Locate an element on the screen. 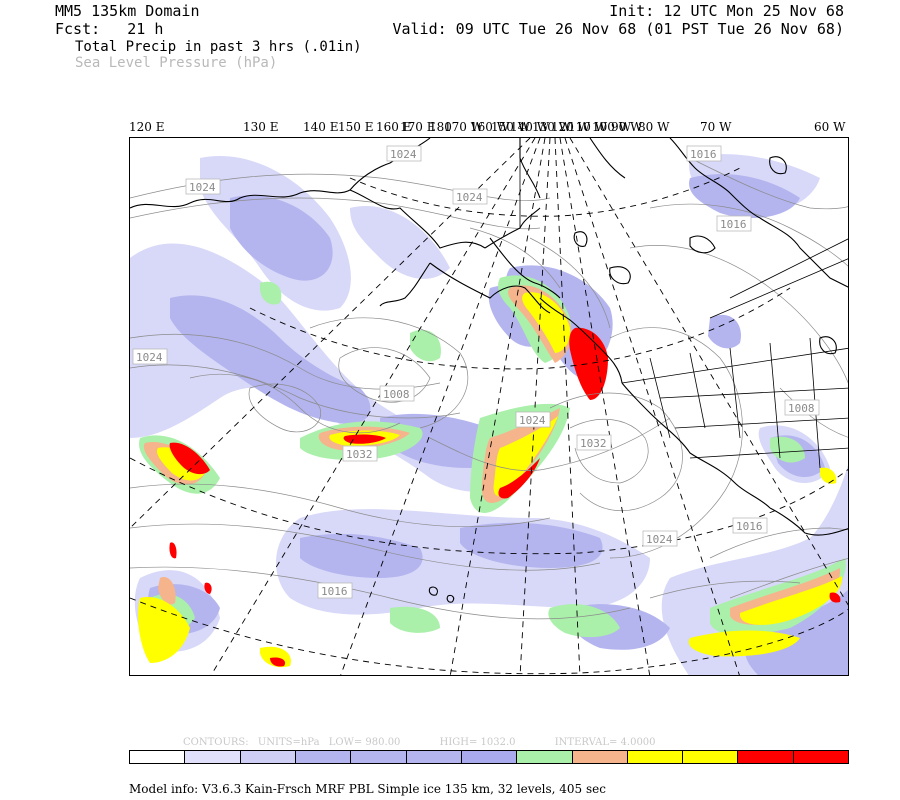 The image size is (900, 800). lon-label: 170 W is located at coordinates (464, 127).